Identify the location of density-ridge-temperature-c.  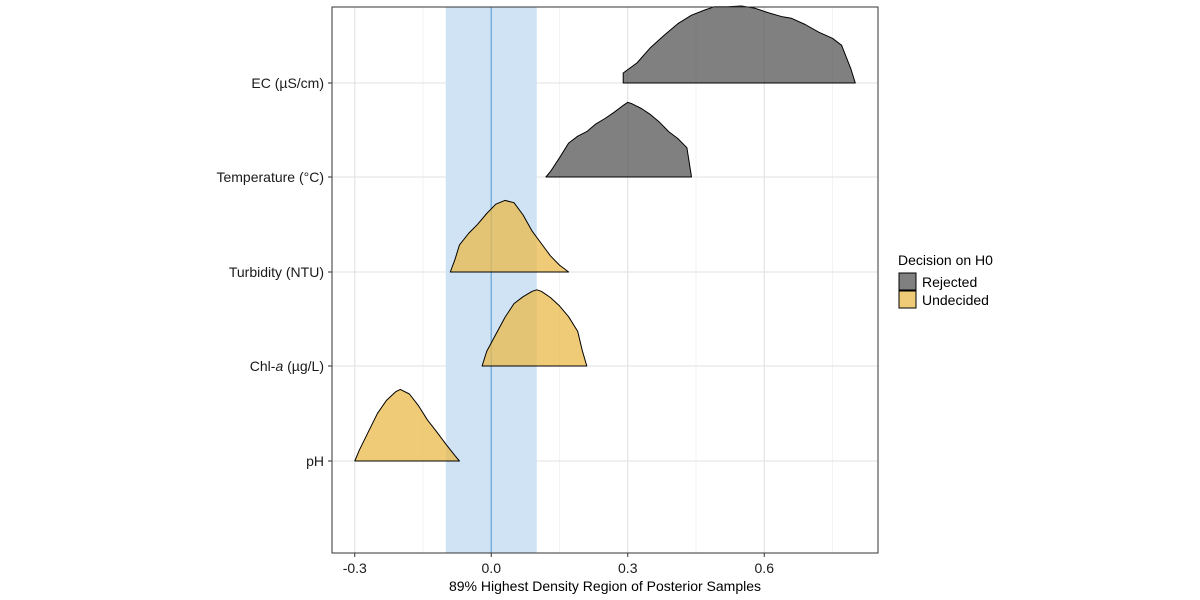
(618, 139).